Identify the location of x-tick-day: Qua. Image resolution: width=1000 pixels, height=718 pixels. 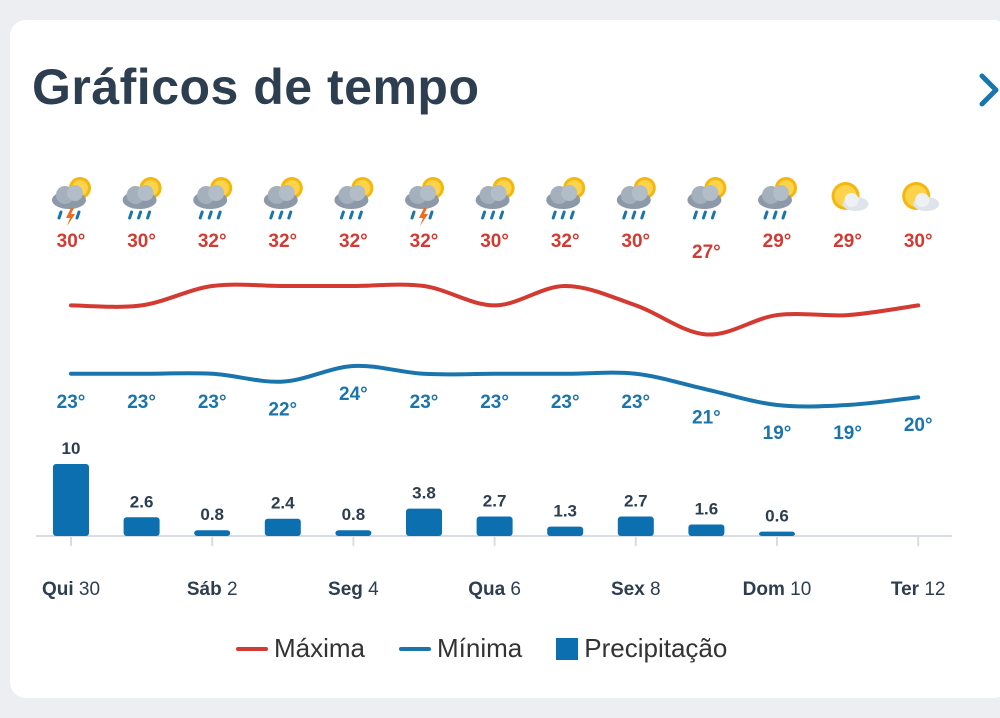
(489, 589).